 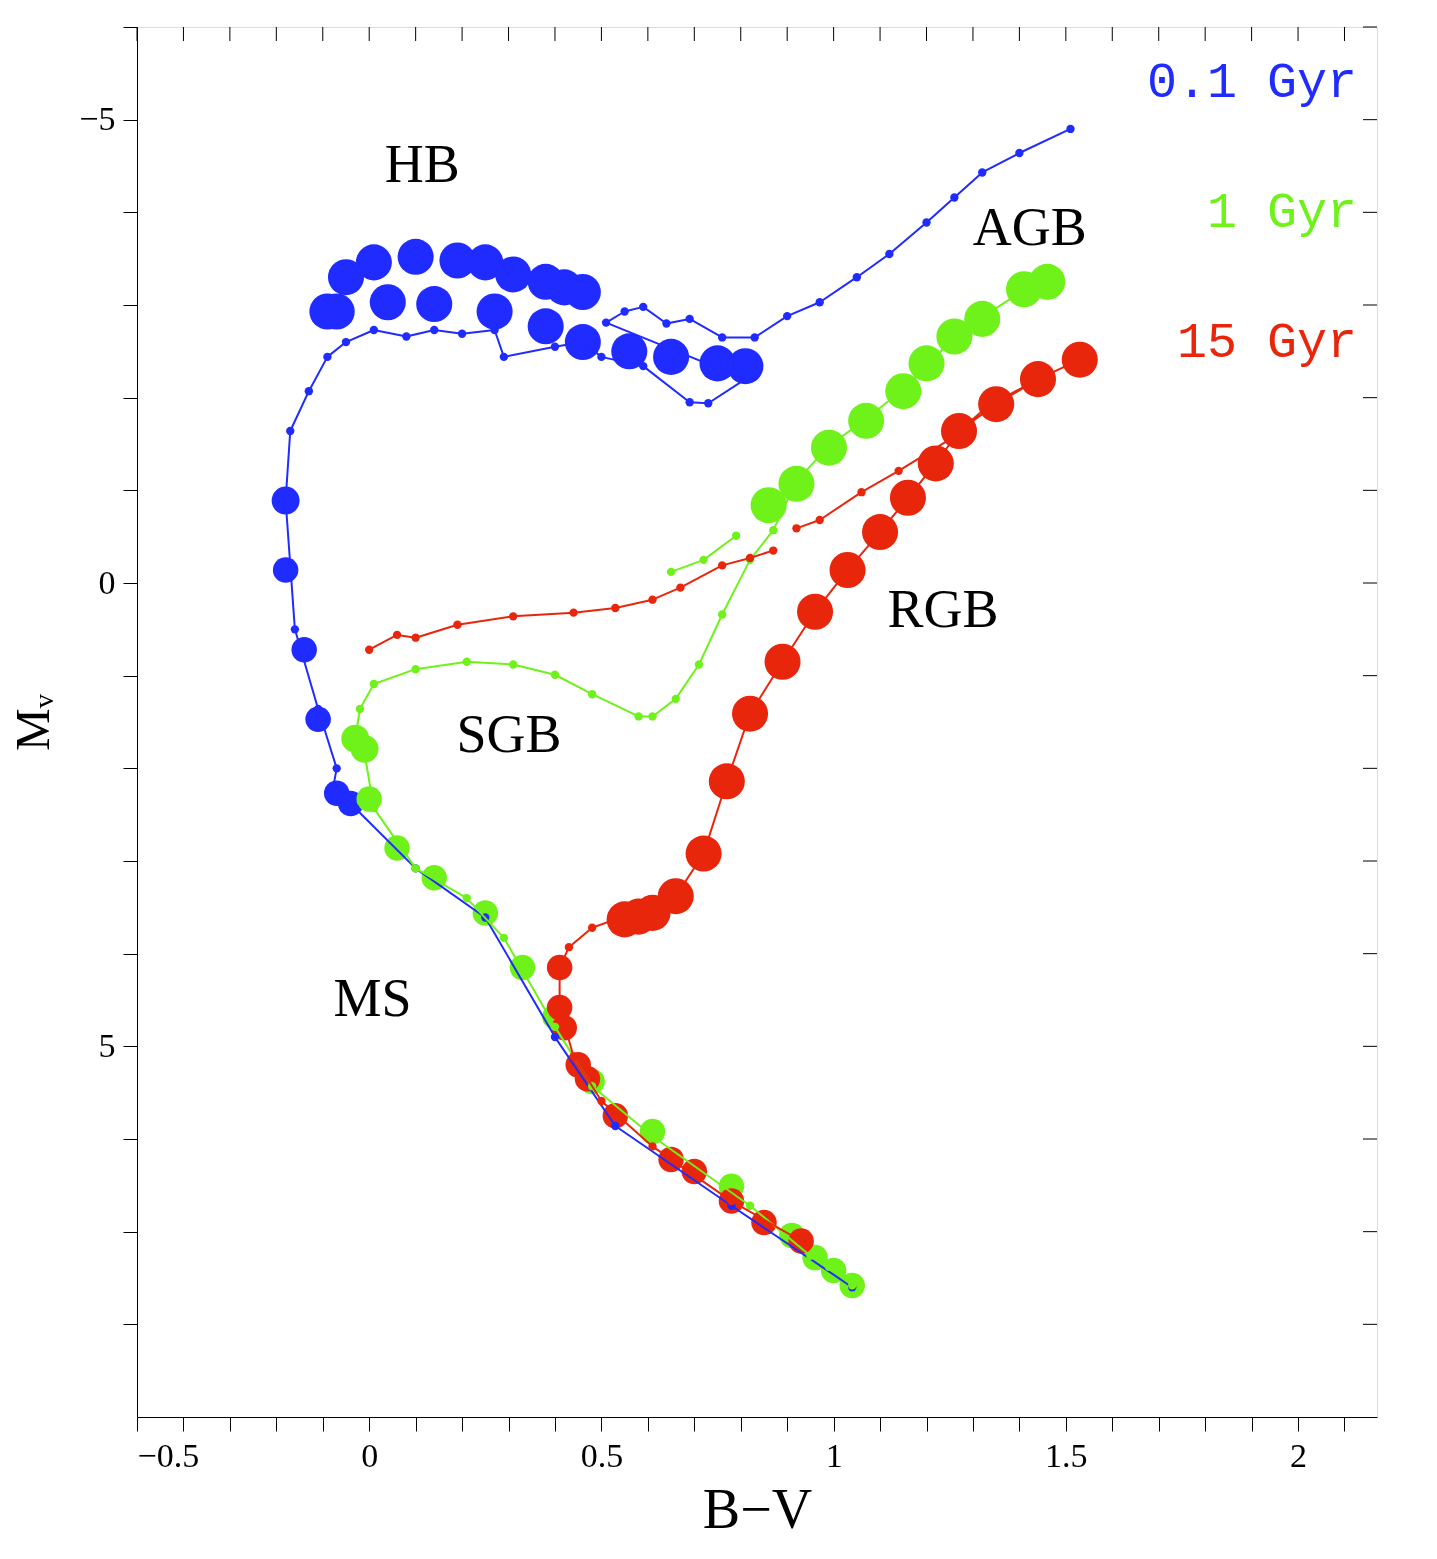 I want to click on x-tick-label: −0.5, so click(x=168, y=1455).